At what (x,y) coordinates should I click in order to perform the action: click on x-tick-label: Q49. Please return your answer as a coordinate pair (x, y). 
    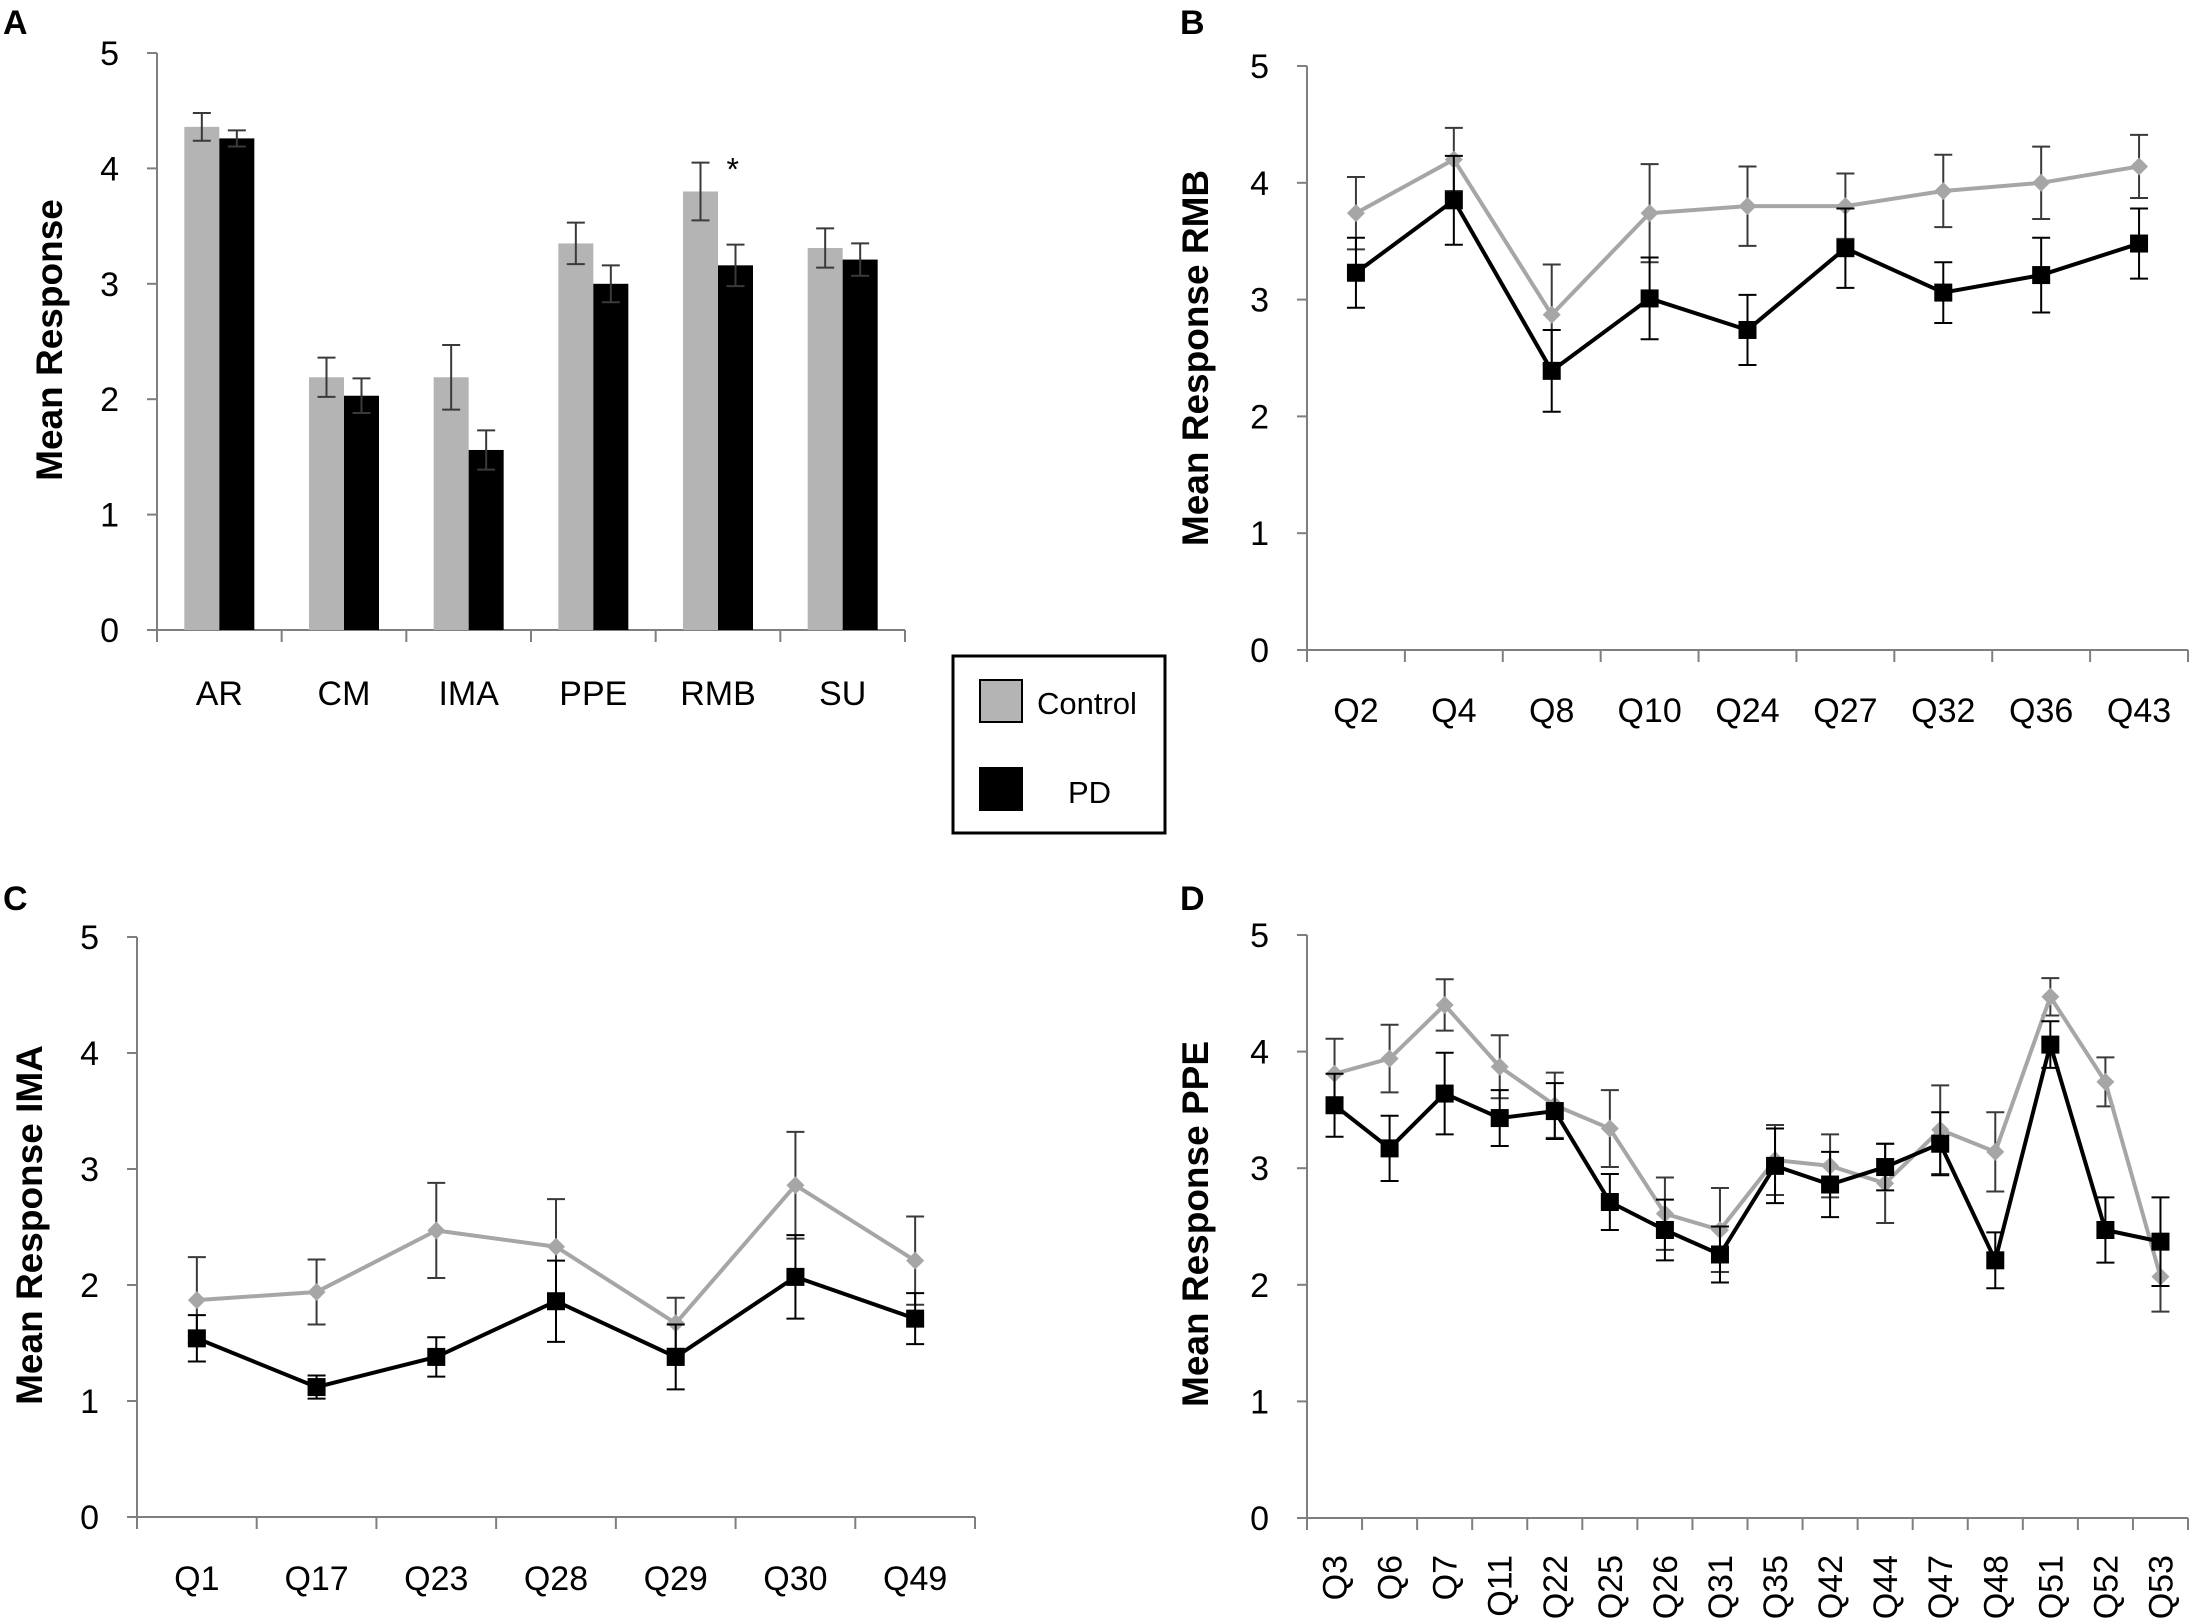
    Looking at the image, I should click on (915, 1579).